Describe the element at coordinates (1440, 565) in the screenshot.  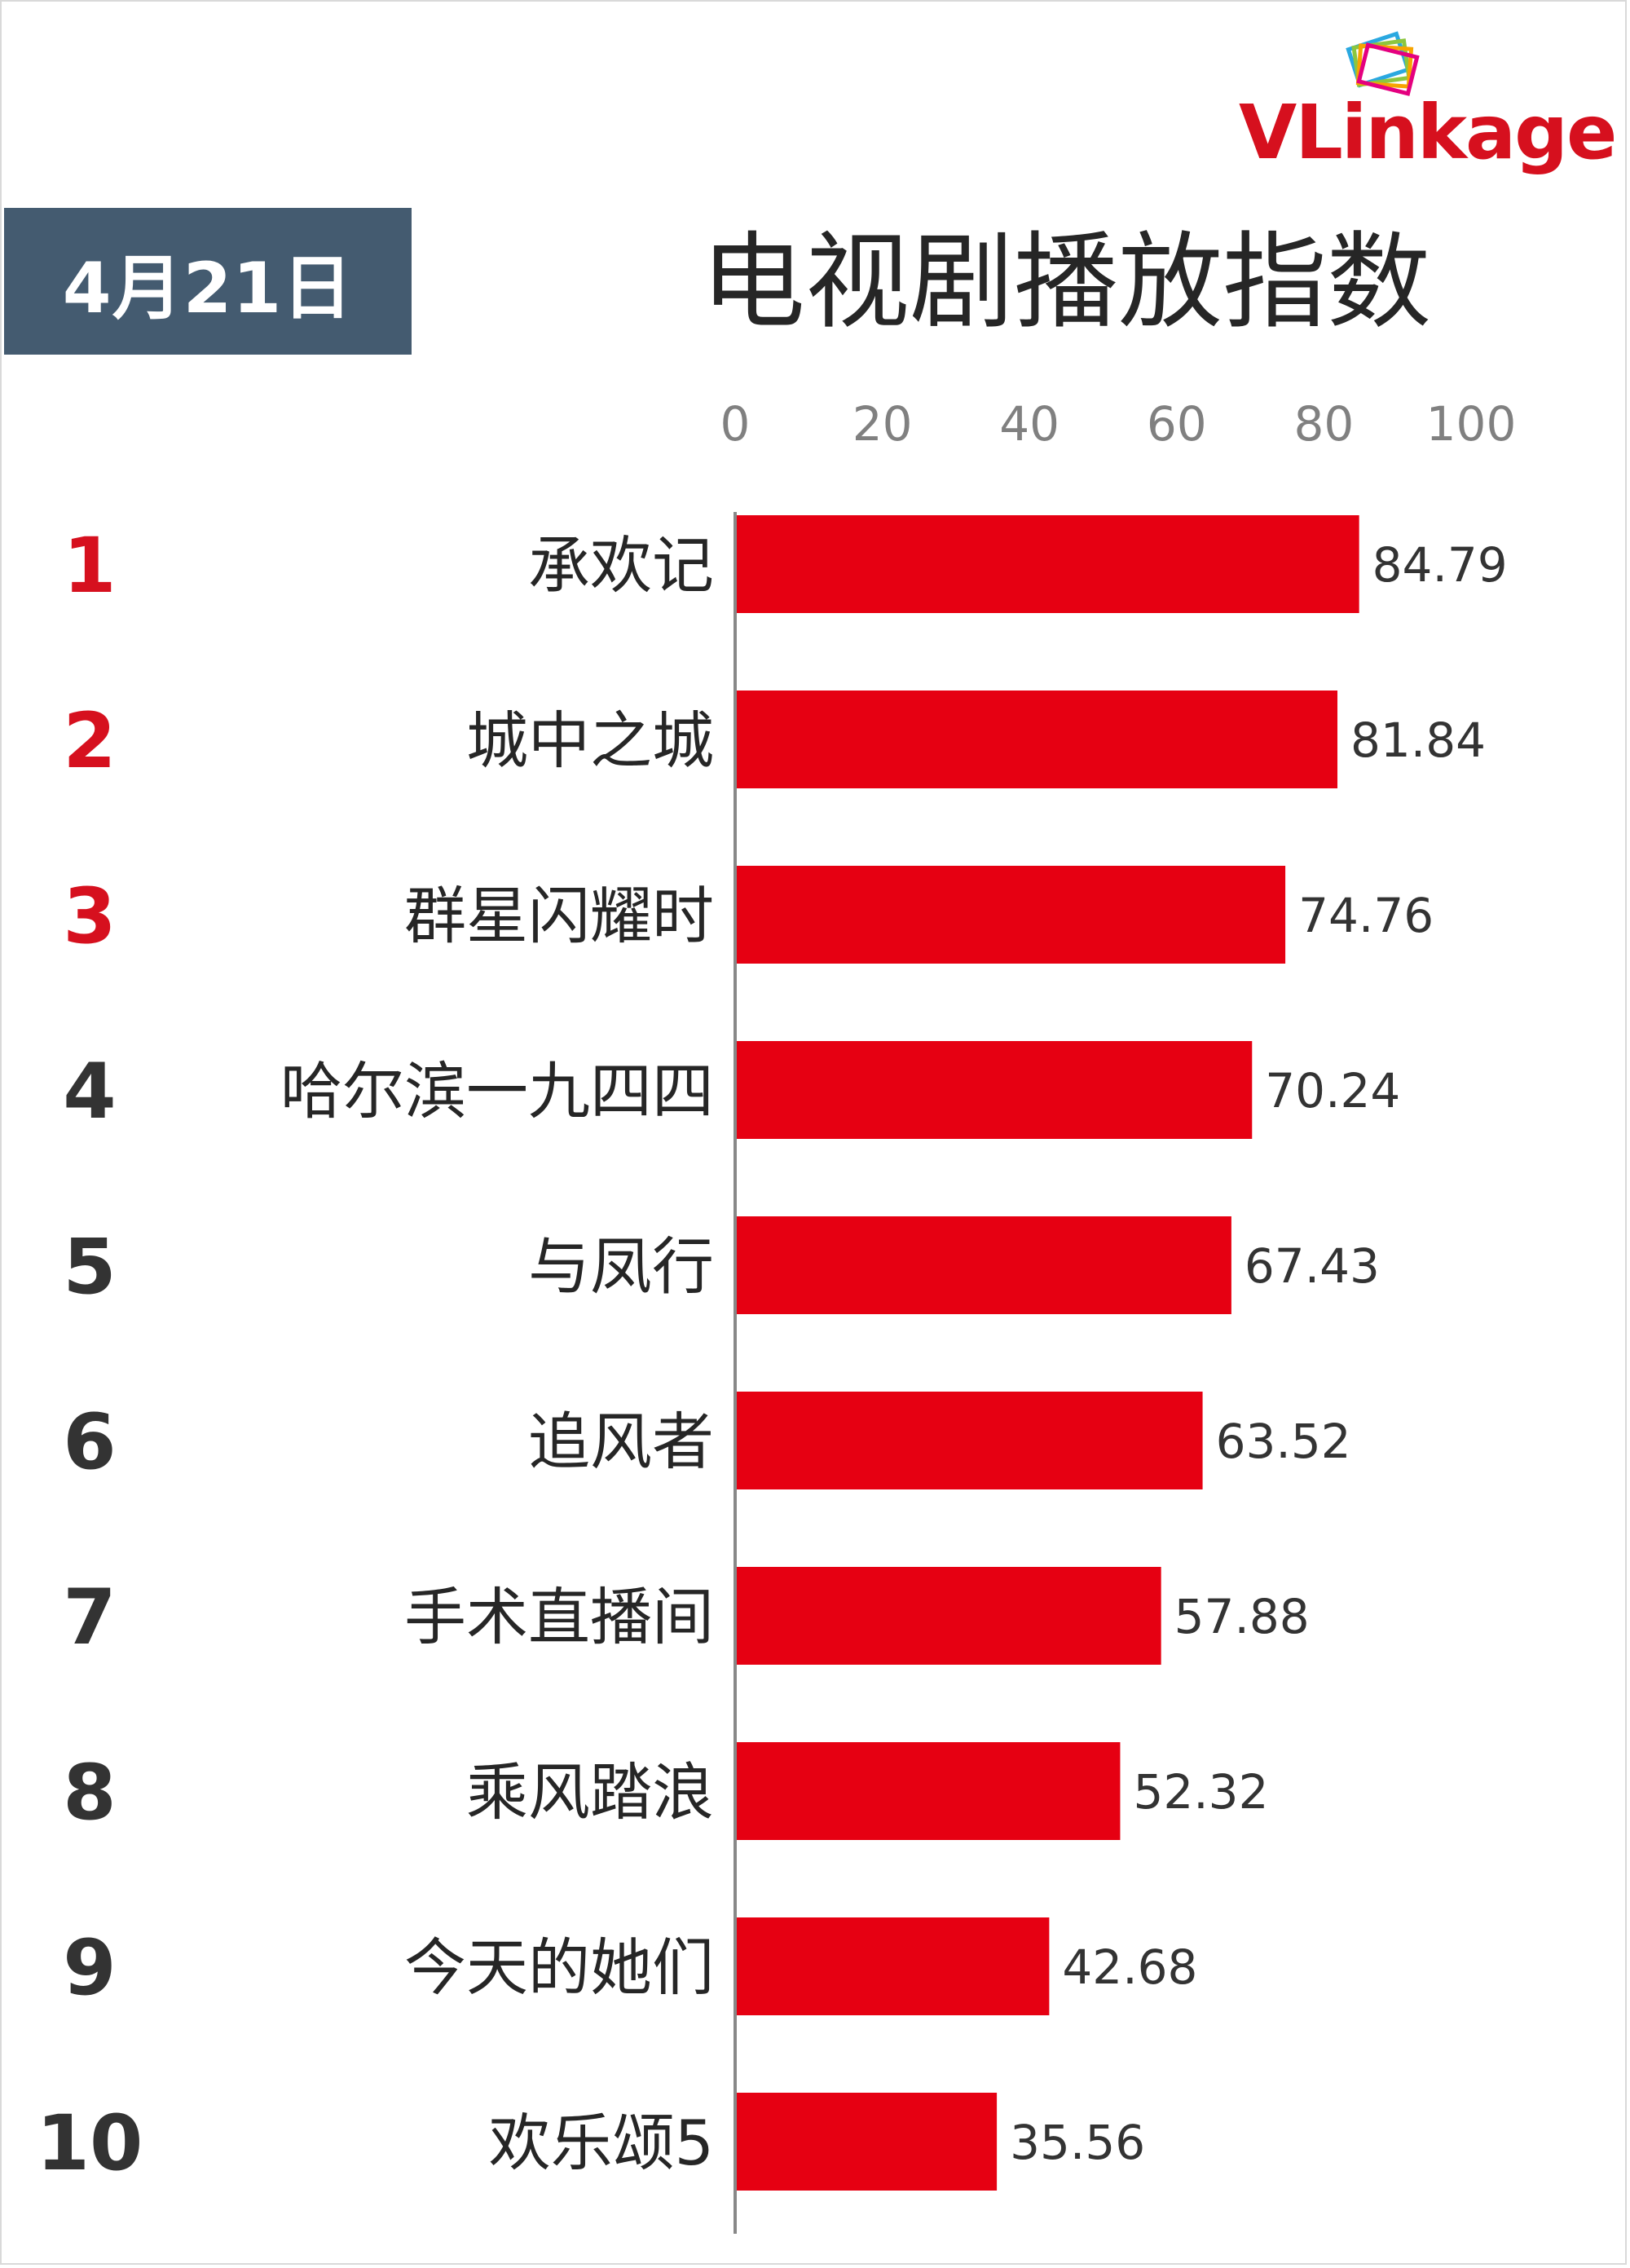
I see `data-label: 84.79` at that location.